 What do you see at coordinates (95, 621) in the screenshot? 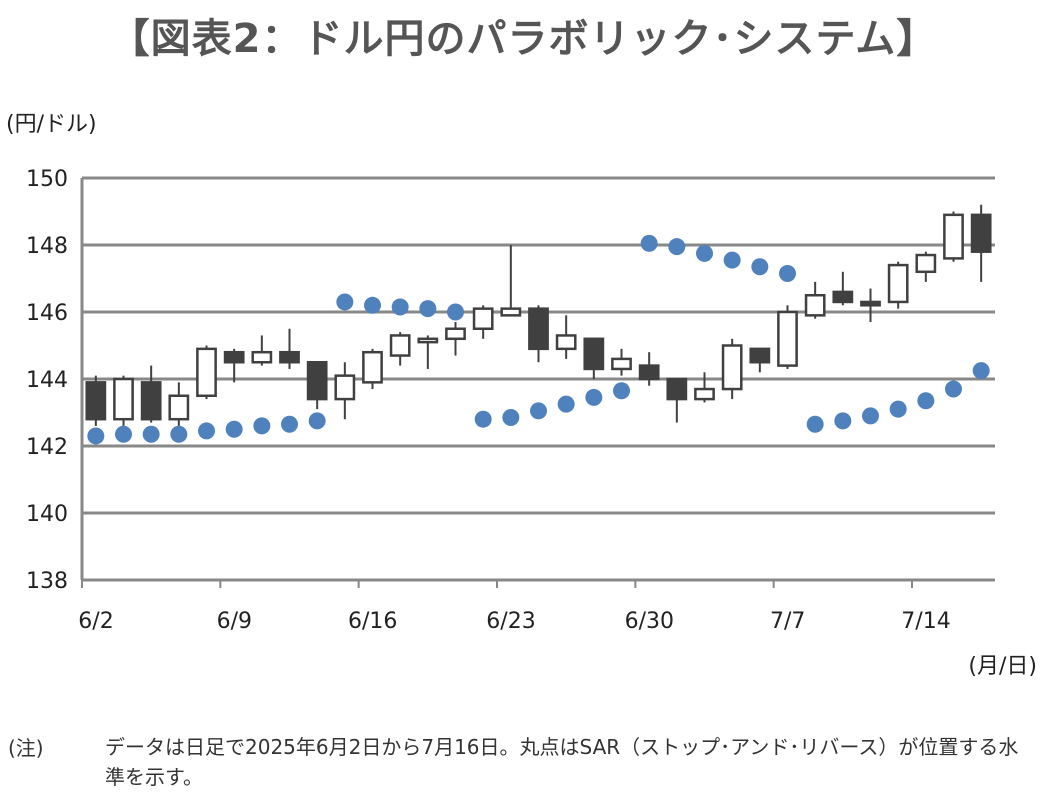
I see `x-tick-label: 6/2` at bounding box center [95, 621].